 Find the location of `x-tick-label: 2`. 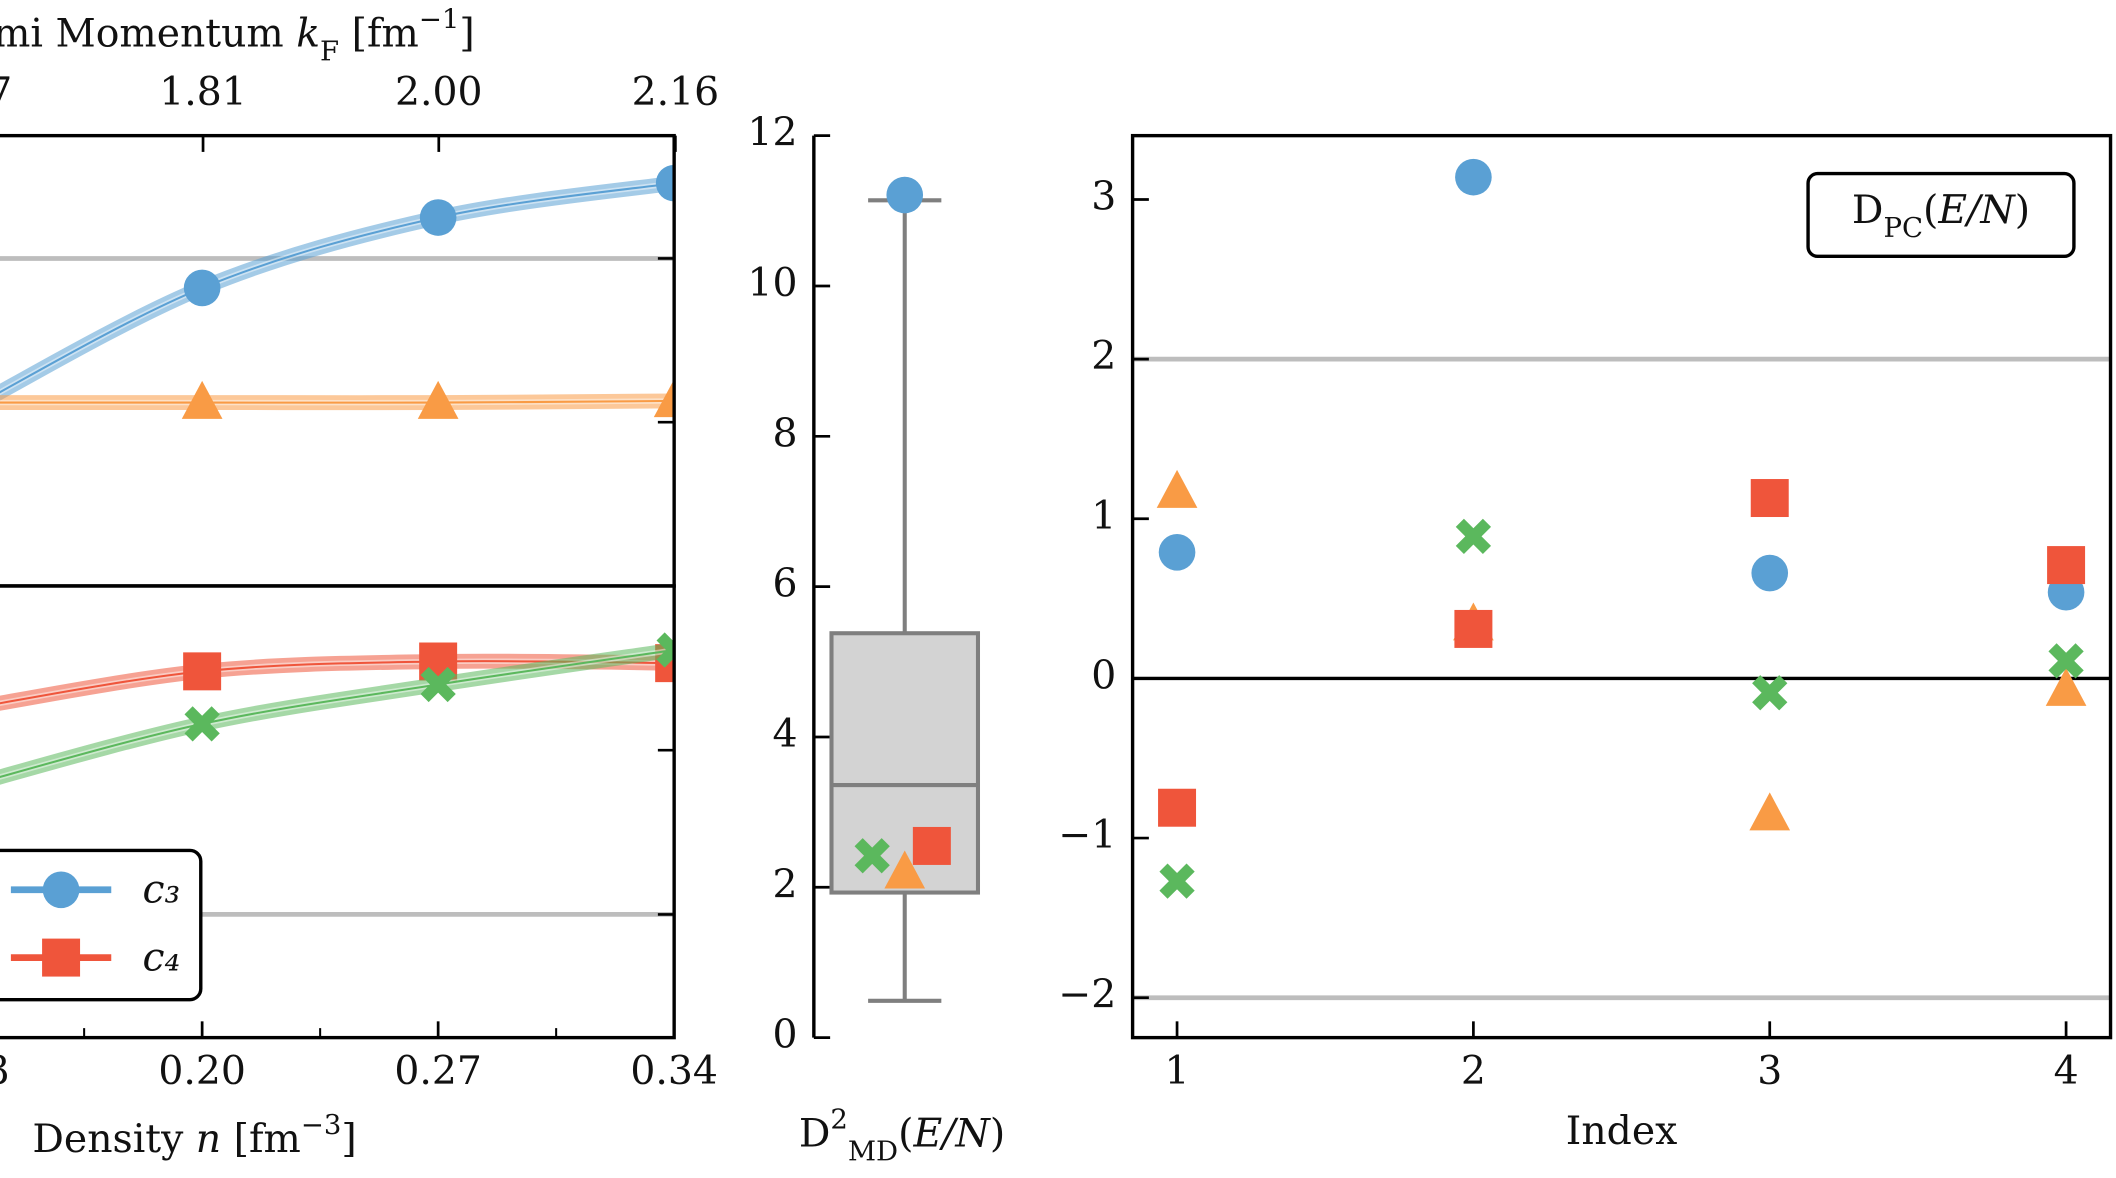

x-tick-label: 2 is located at coordinates (1473, 1071).